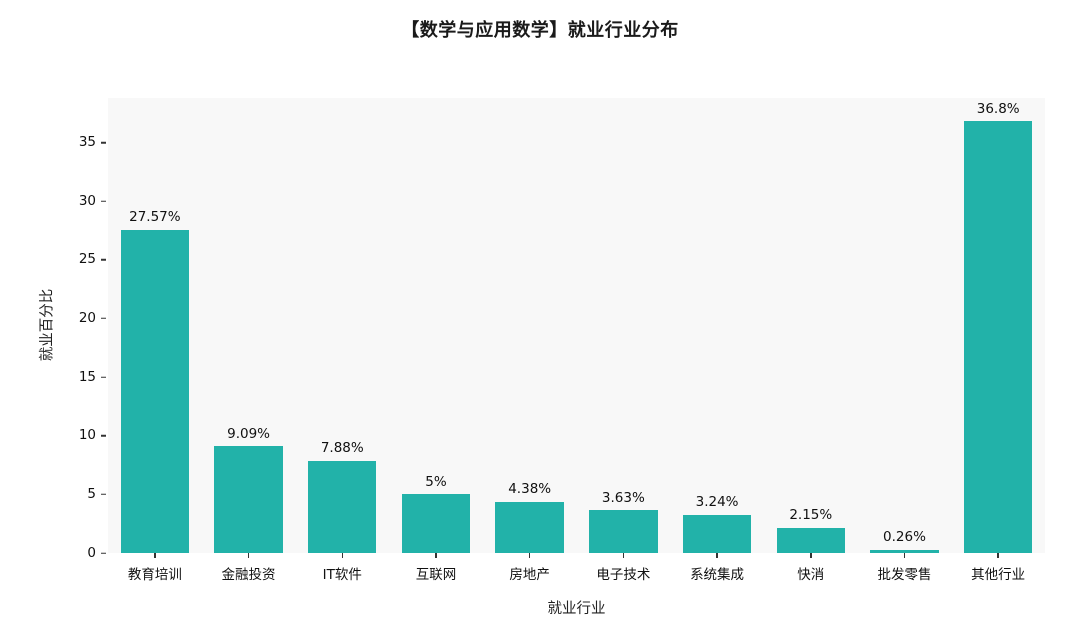 Image resolution: width=1080 pixels, height=640 pixels. Describe the element at coordinates (811, 325) in the screenshot. I see `bar-slot: 2.15%` at that location.